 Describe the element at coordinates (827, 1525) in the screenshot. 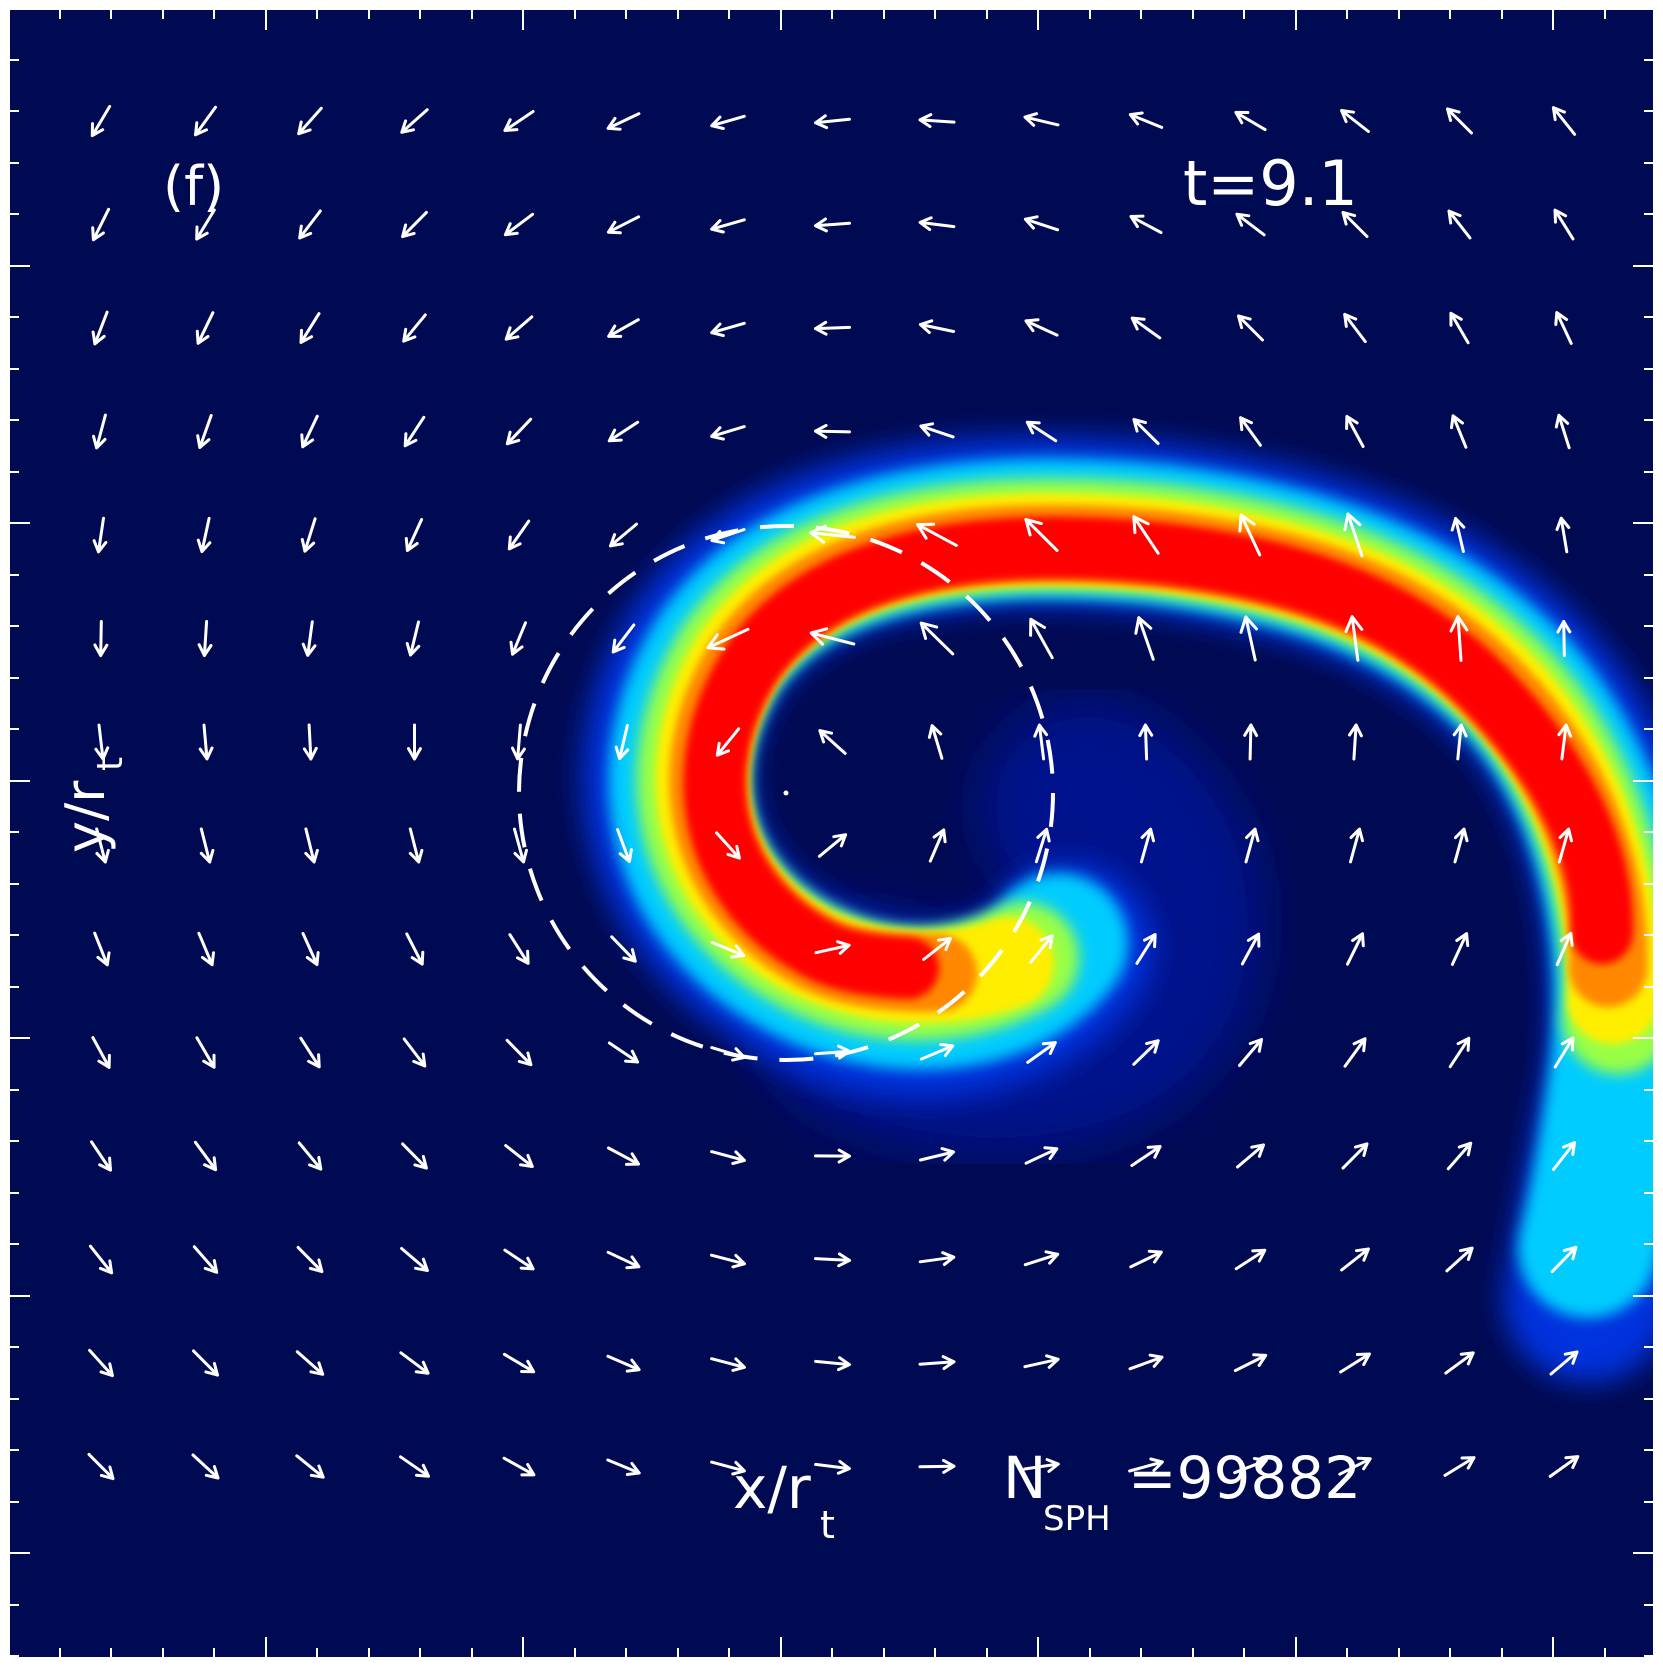

I see `x-axis-label-subscript: t` at that location.